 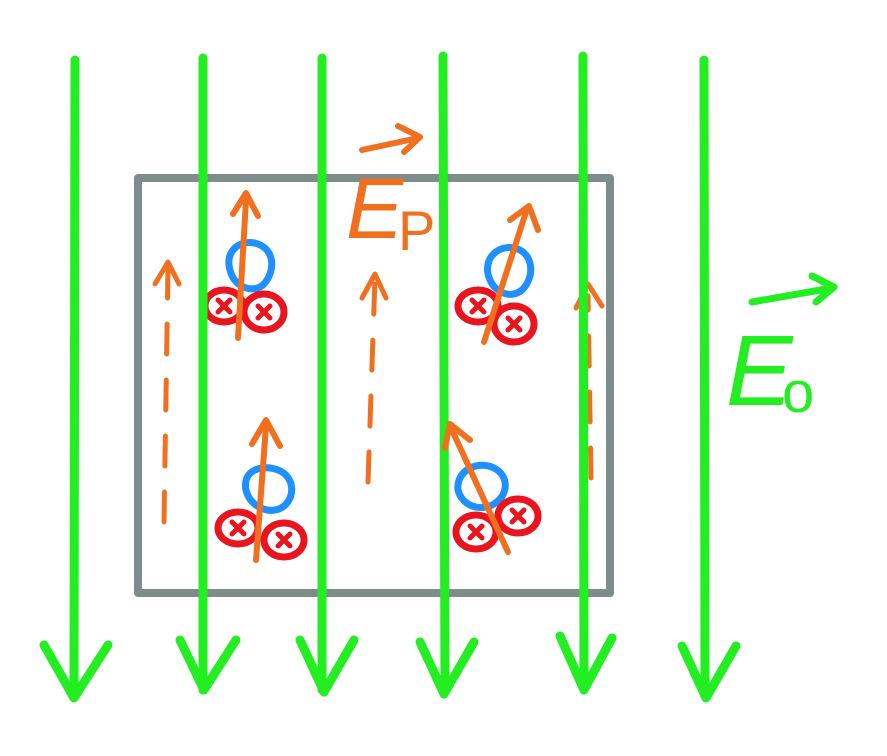 I want to click on external-field-subscript: o, so click(x=798, y=392).